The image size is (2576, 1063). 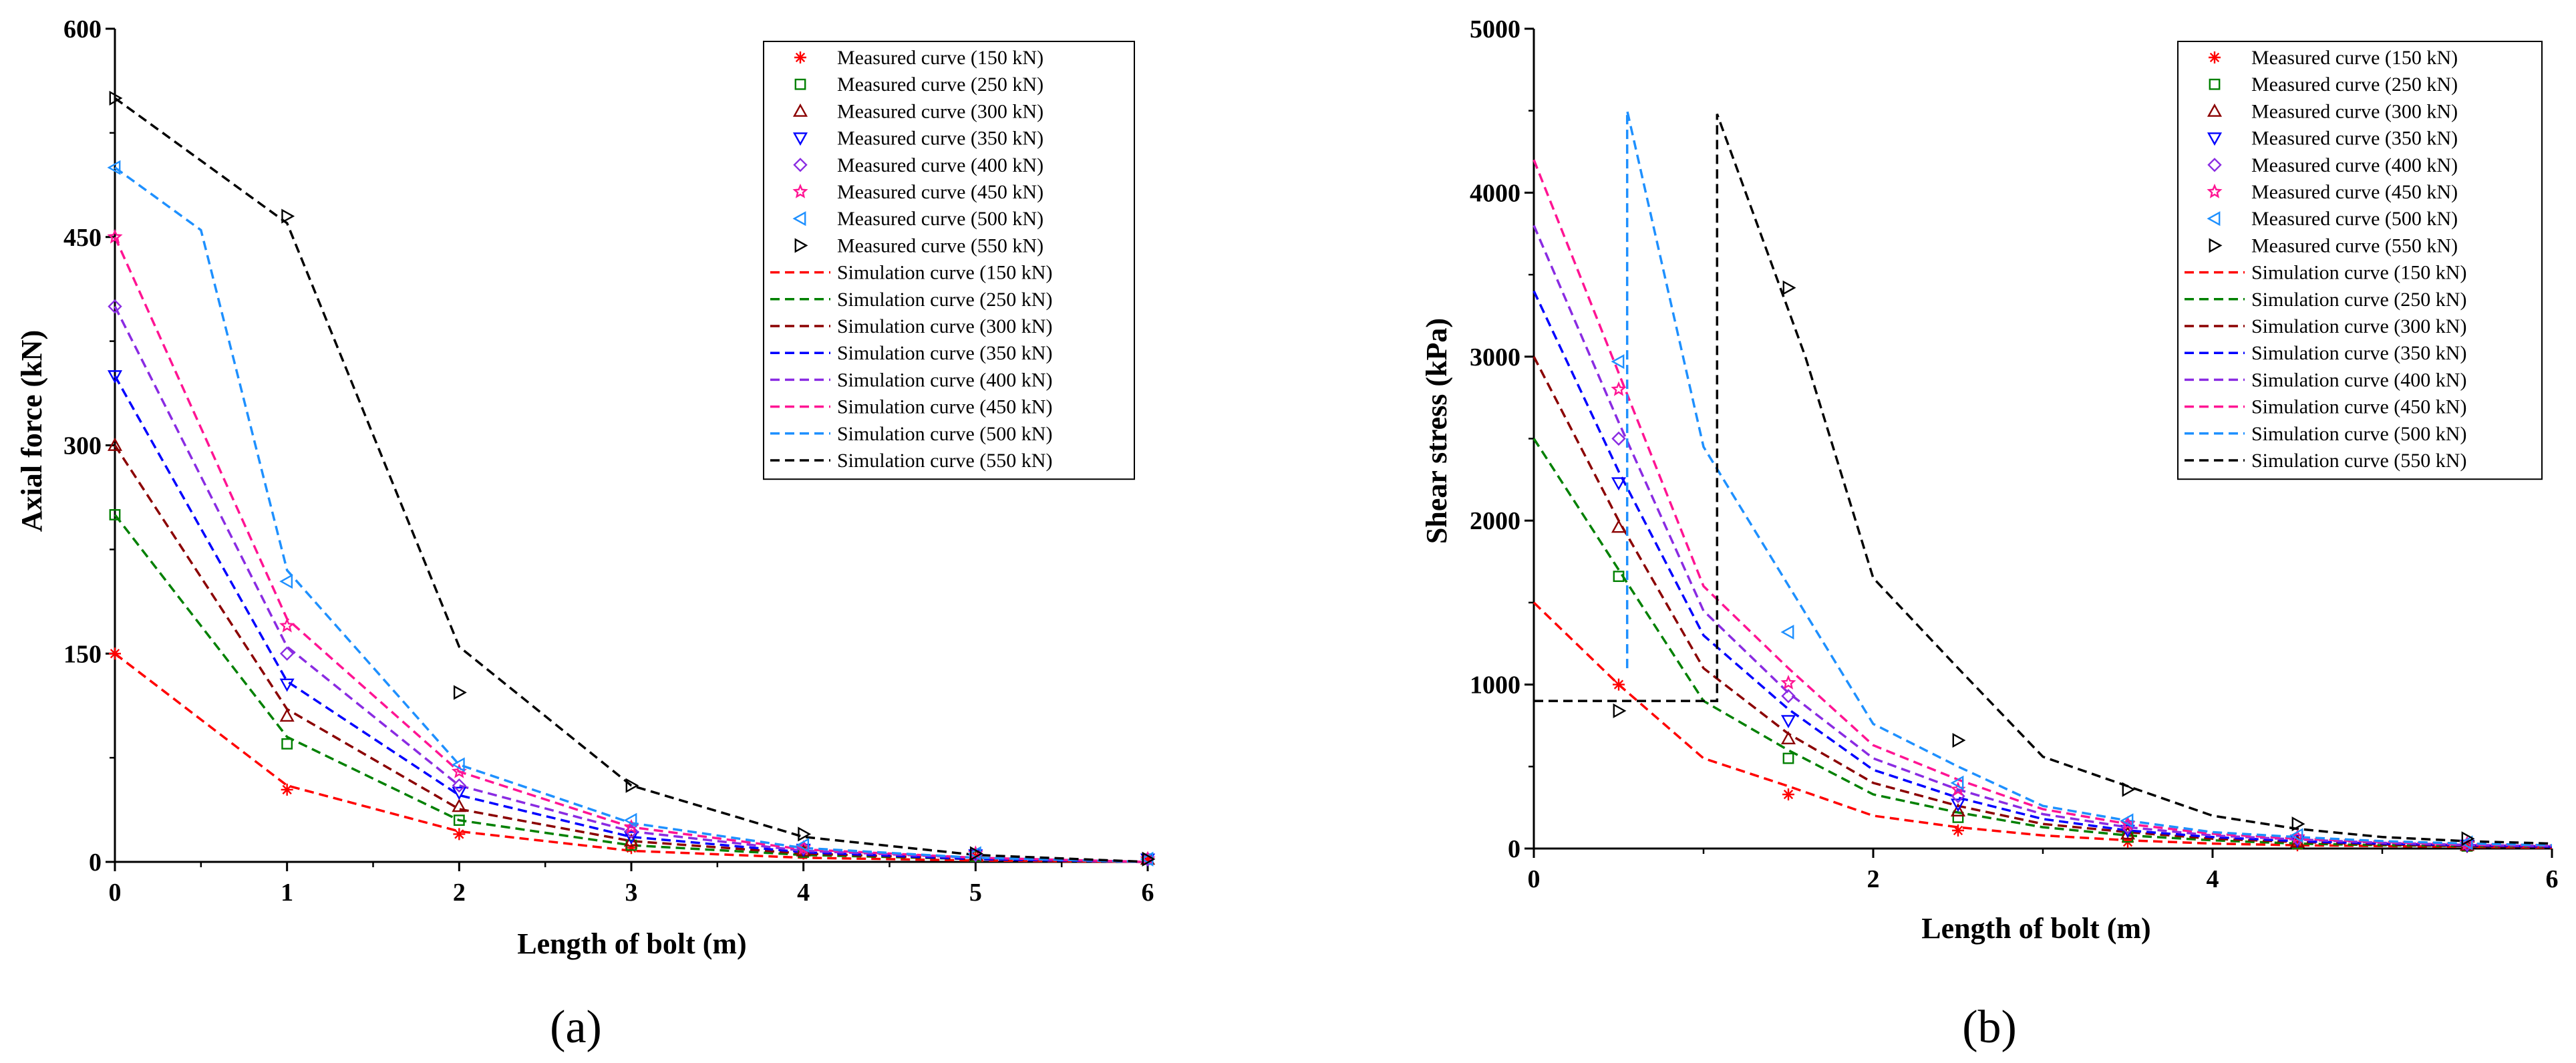 I want to click on y-tick-label: 450, so click(x=82, y=238).